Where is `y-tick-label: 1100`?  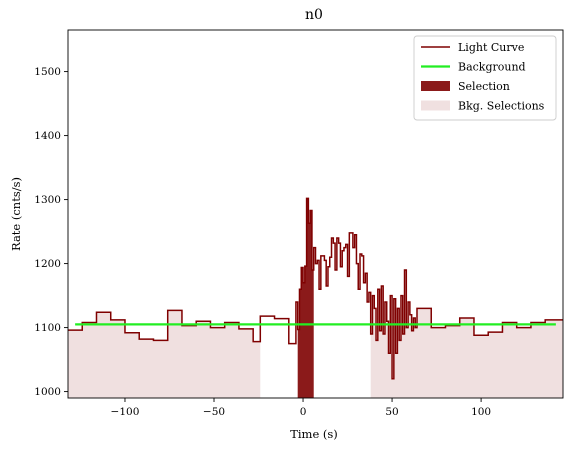 y-tick-label: 1100 is located at coordinates (47, 328).